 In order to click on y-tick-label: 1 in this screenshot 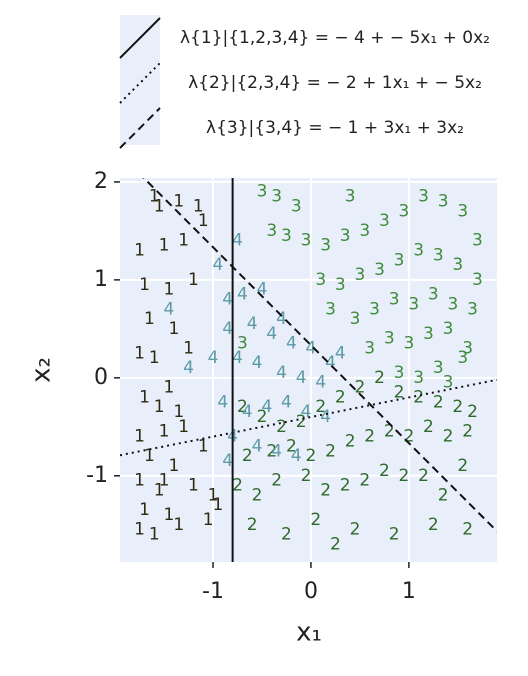, I will do `click(101, 279)`.